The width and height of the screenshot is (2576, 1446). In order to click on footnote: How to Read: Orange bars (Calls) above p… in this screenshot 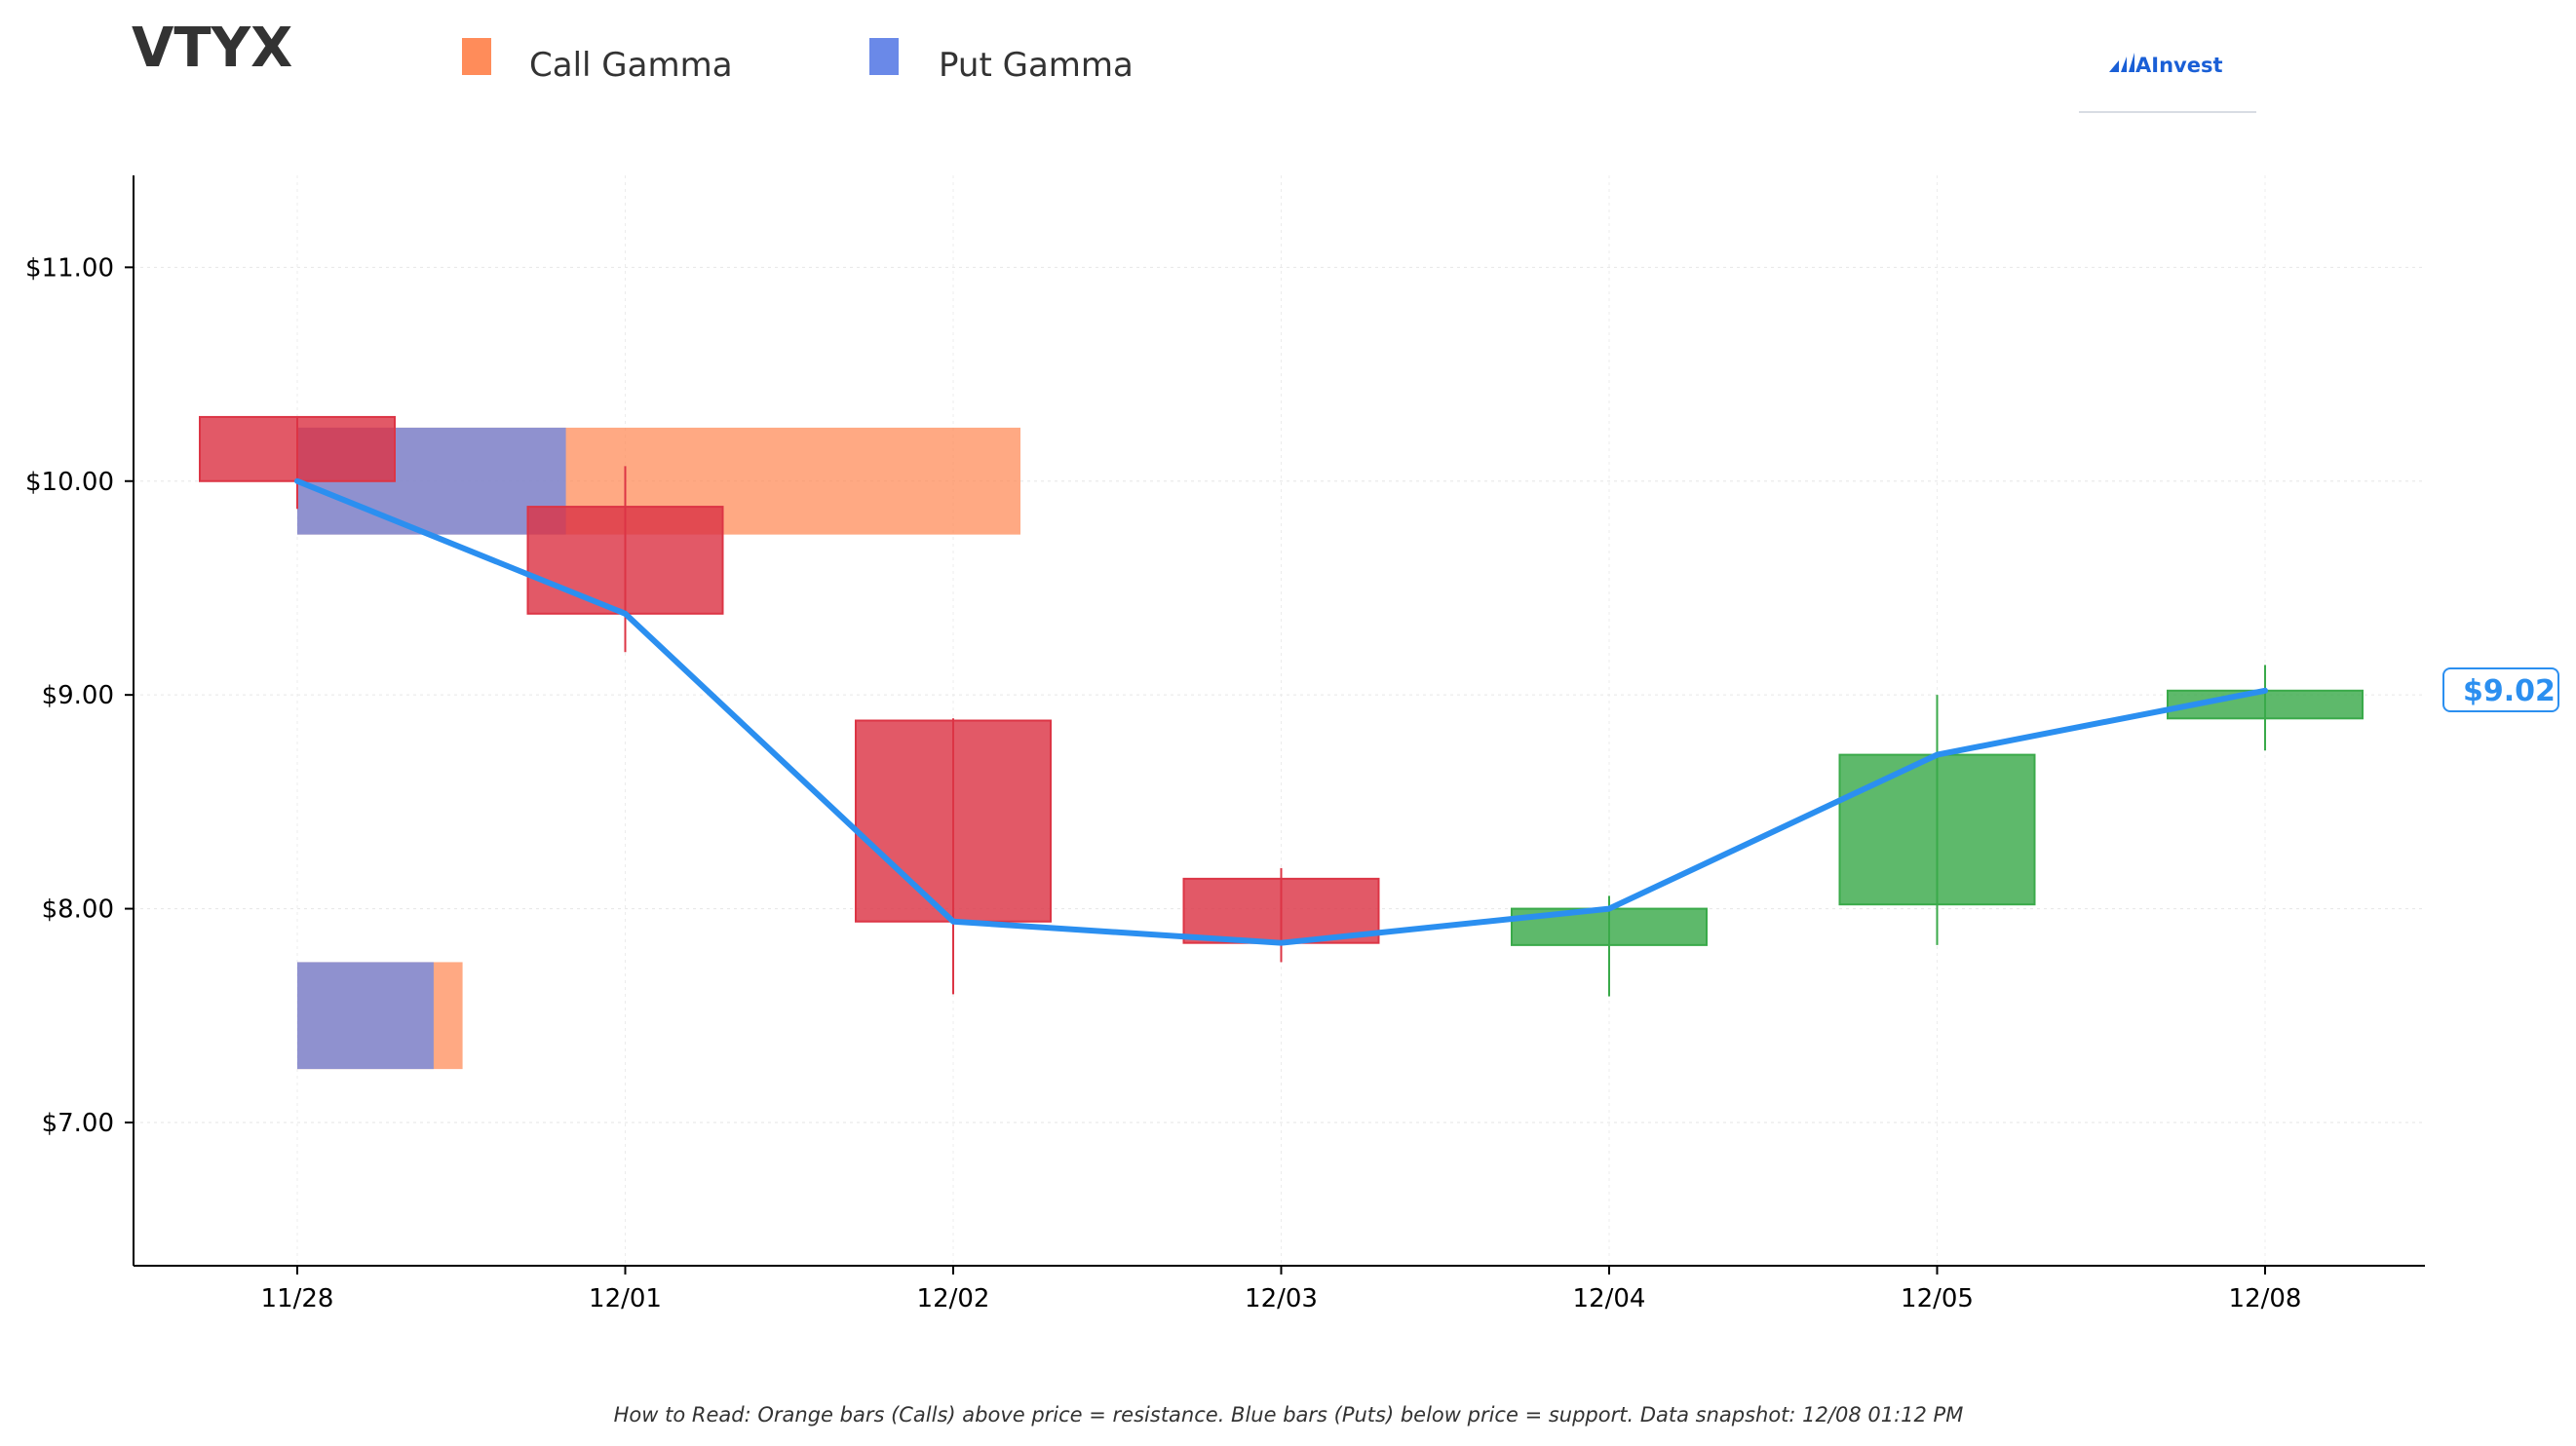, I will do `click(1289, 1415)`.